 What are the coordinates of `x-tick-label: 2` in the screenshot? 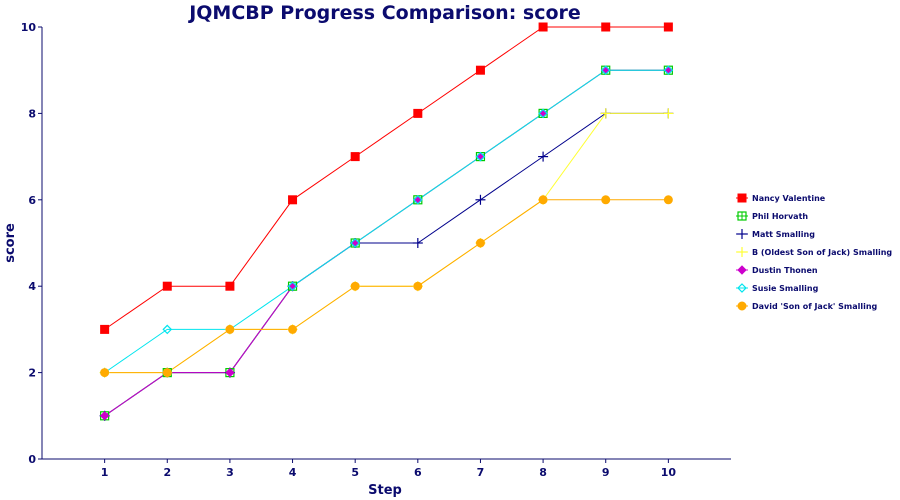 It's located at (167, 472).